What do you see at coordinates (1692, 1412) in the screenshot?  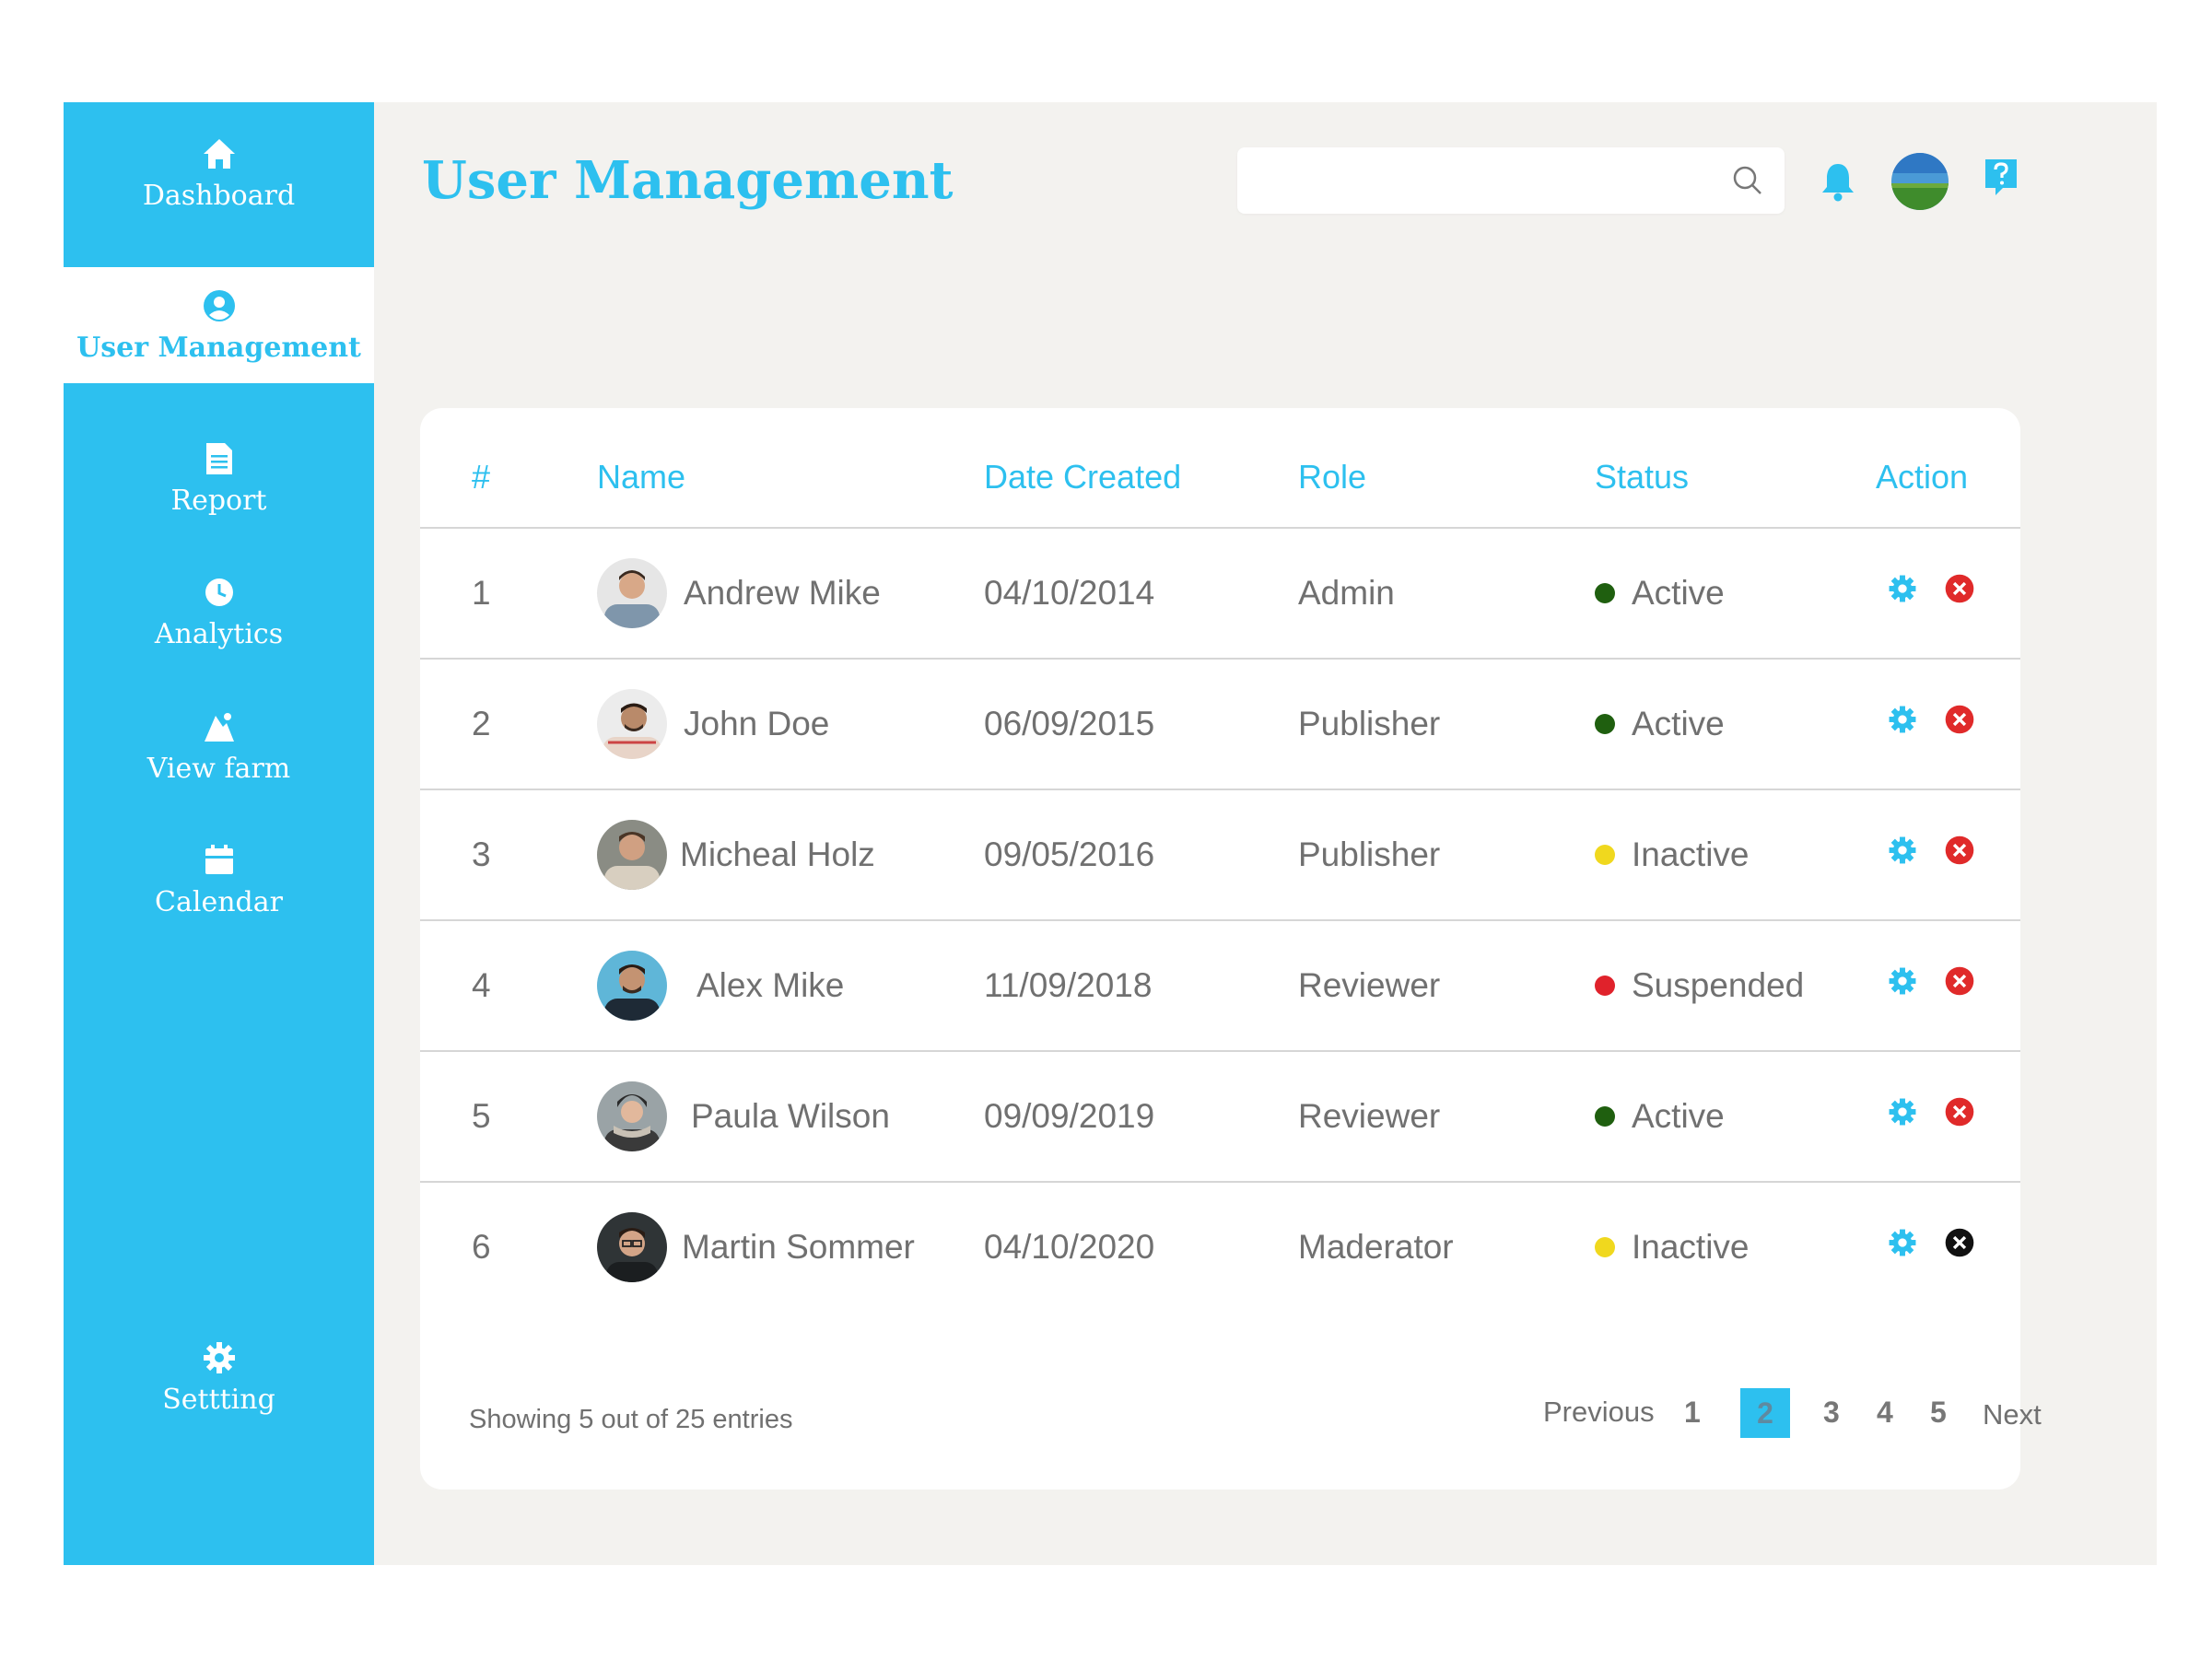 I see `pagination-page-1: 1` at bounding box center [1692, 1412].